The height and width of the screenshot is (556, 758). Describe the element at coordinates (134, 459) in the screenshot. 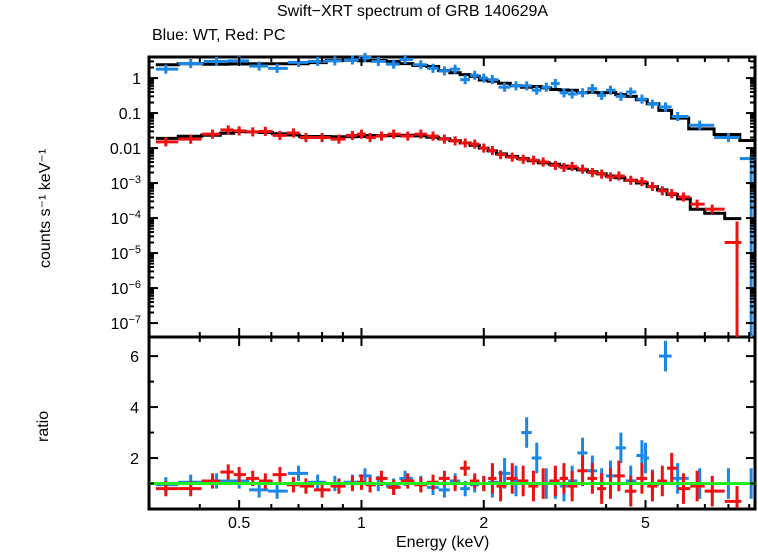

I see `ratio-y-tick-label: 2` at that location.